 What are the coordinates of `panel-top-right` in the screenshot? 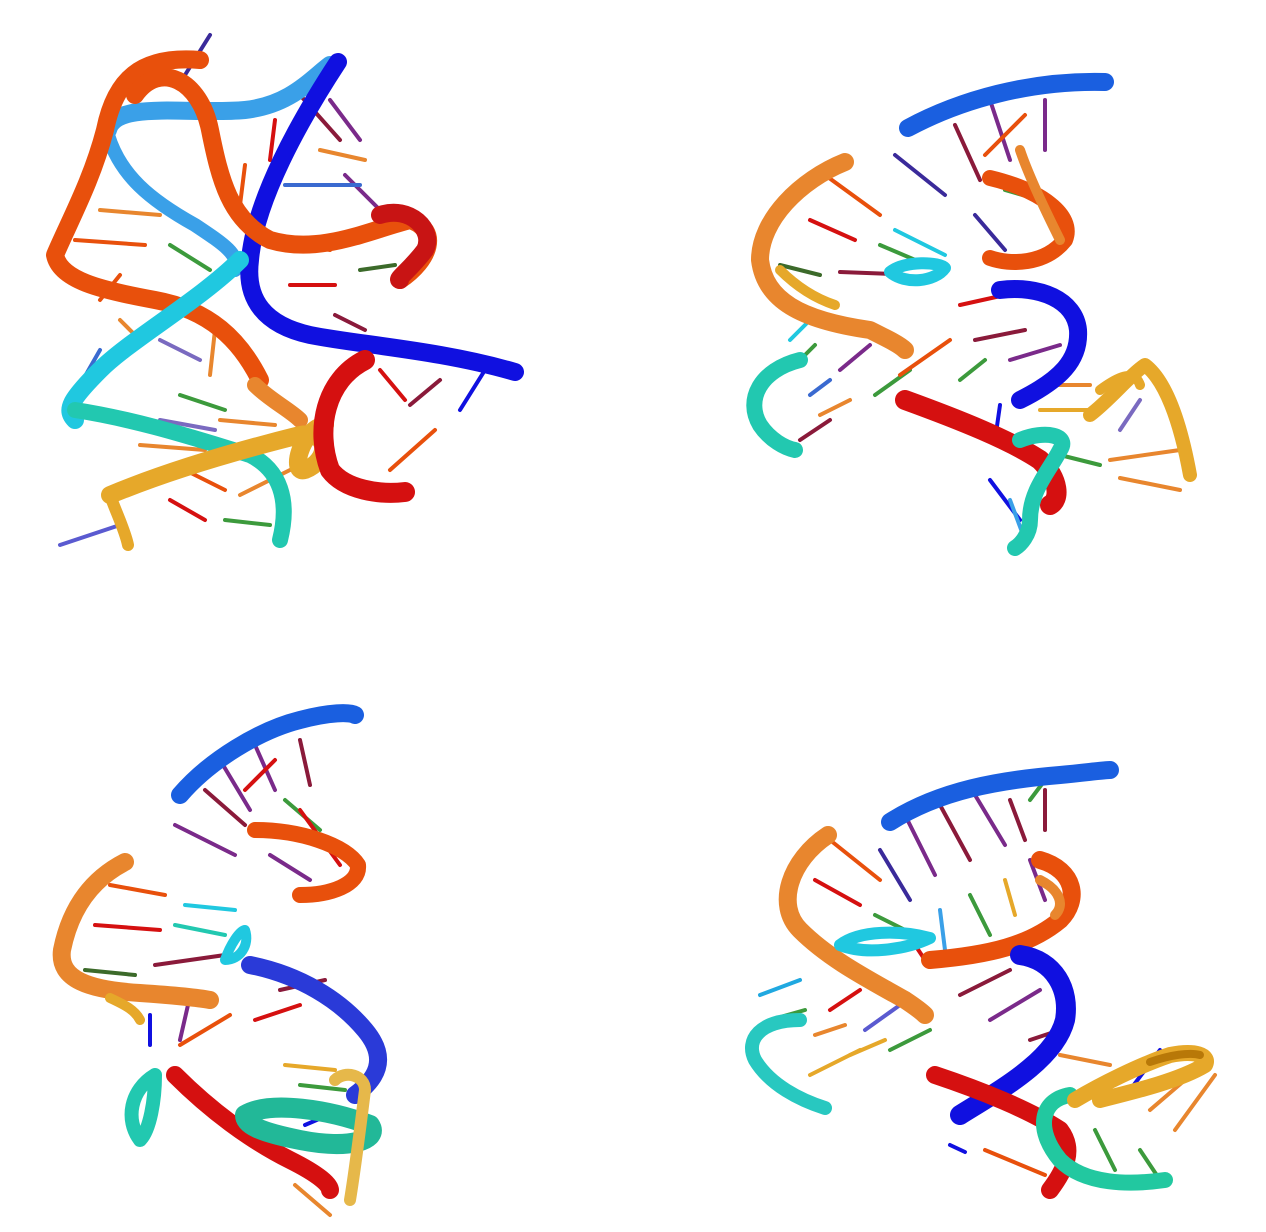 It's located at (971, 314).